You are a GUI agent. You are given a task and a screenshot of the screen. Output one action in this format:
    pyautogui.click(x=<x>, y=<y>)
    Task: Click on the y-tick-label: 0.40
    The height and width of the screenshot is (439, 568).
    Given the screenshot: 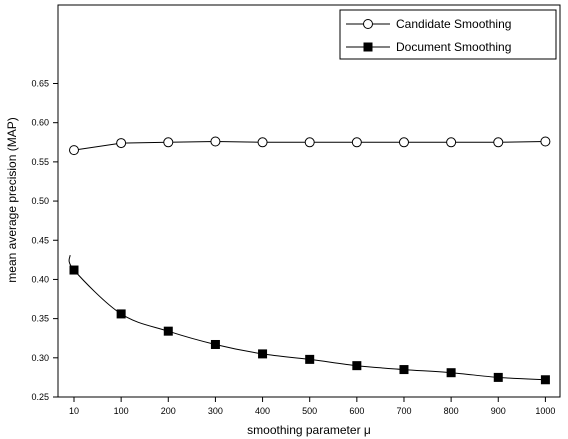 What is the action you would take?
    pyautogui.click(x=40, y=279)
    